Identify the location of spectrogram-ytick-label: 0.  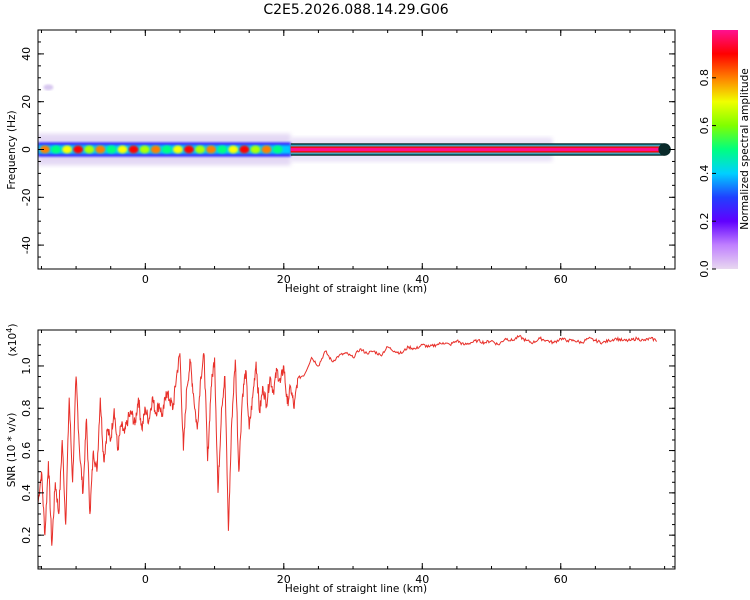
(26, 149).